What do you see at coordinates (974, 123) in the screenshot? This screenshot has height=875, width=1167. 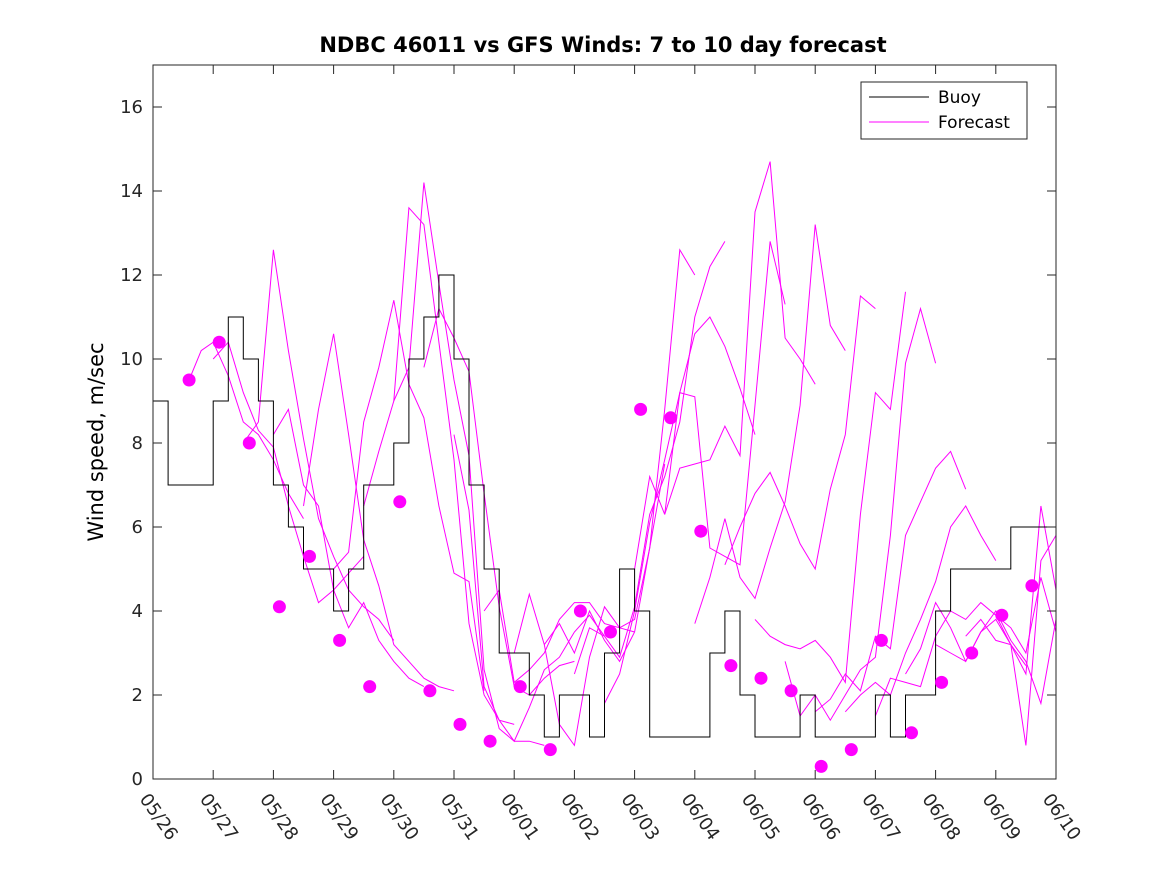 I see `legend-forecast-label: Forecast` at bounding box center [974, 123].